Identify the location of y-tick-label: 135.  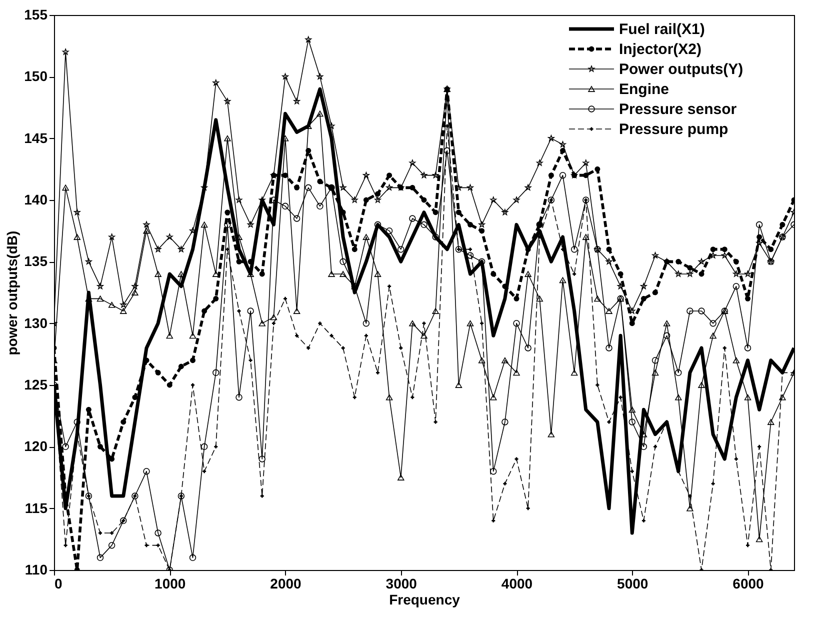
(36, 261).